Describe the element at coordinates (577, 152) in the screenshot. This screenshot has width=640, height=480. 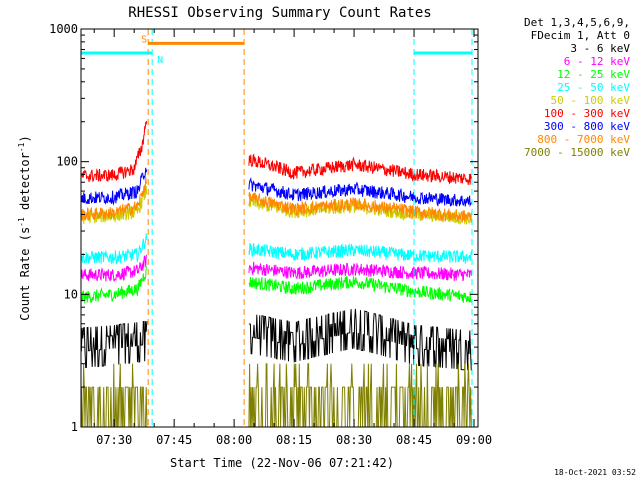
I see `legend-entry-8: 7000 - 15000 keV` at that location.